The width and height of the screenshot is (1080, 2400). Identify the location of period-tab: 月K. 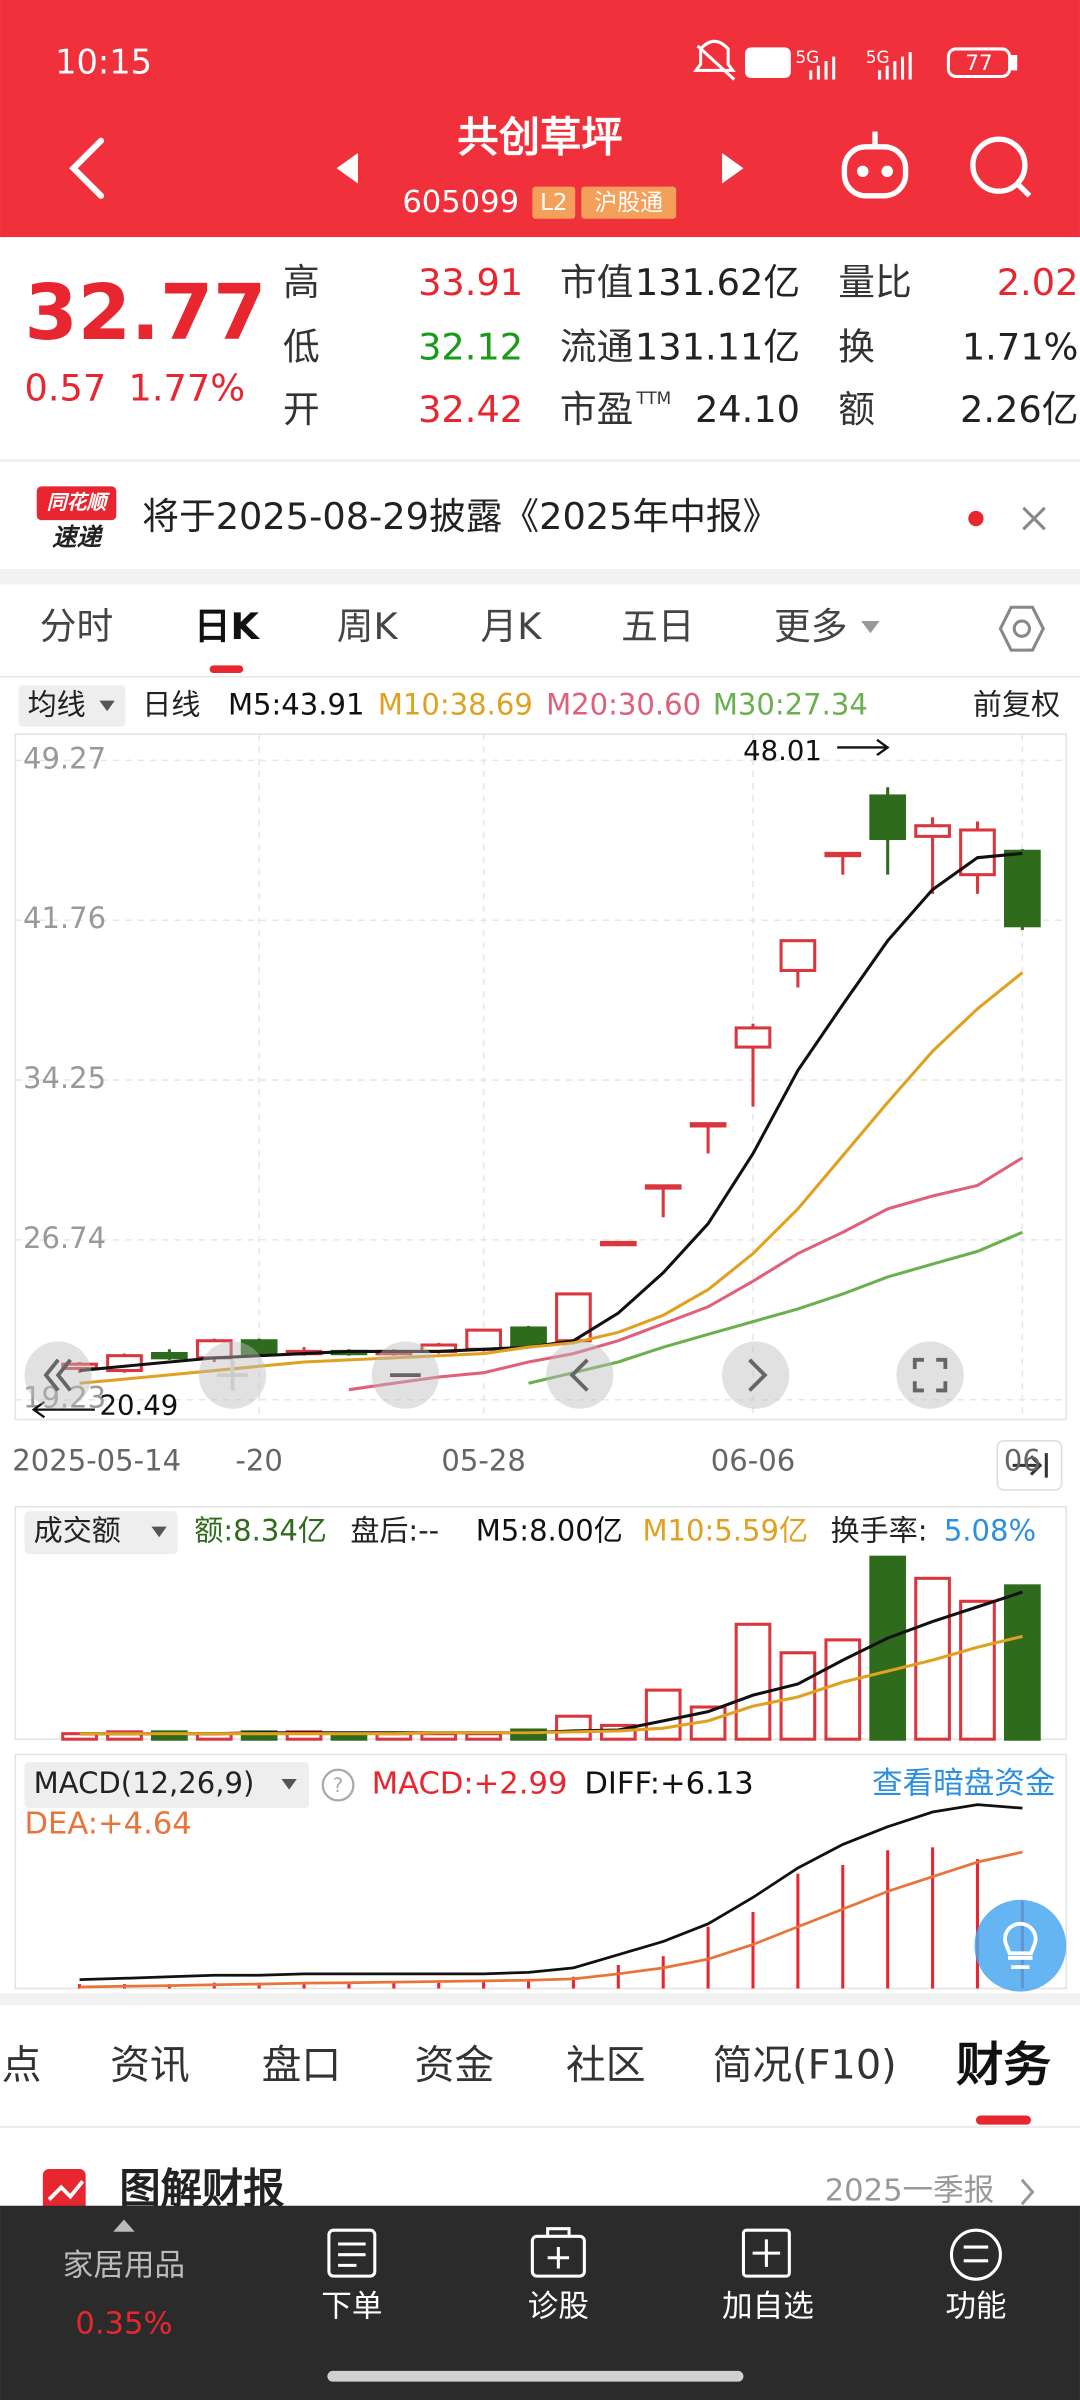
(512, 626).